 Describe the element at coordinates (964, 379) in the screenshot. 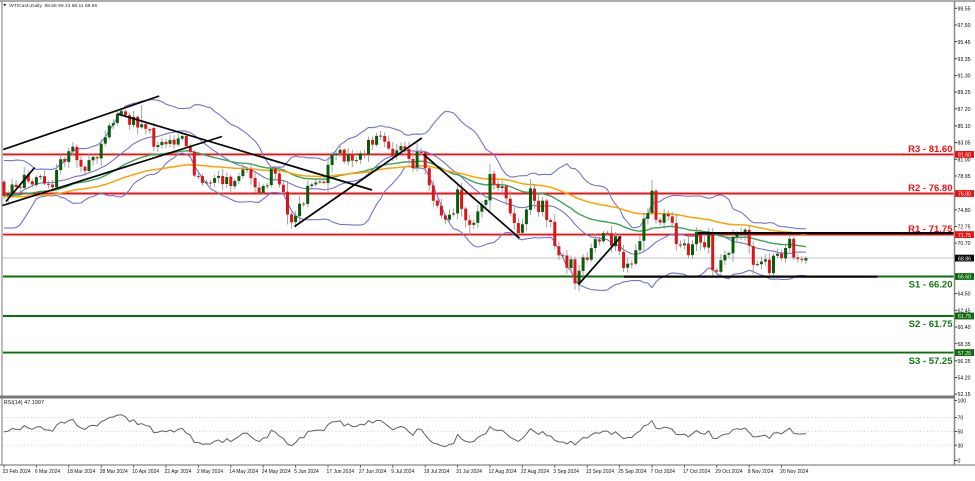

I see `svg-text: 54.20` at that location.